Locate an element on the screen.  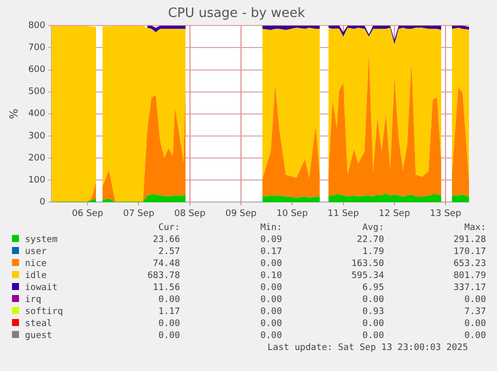
text: 0.10 is located at coordinates (270, 276).